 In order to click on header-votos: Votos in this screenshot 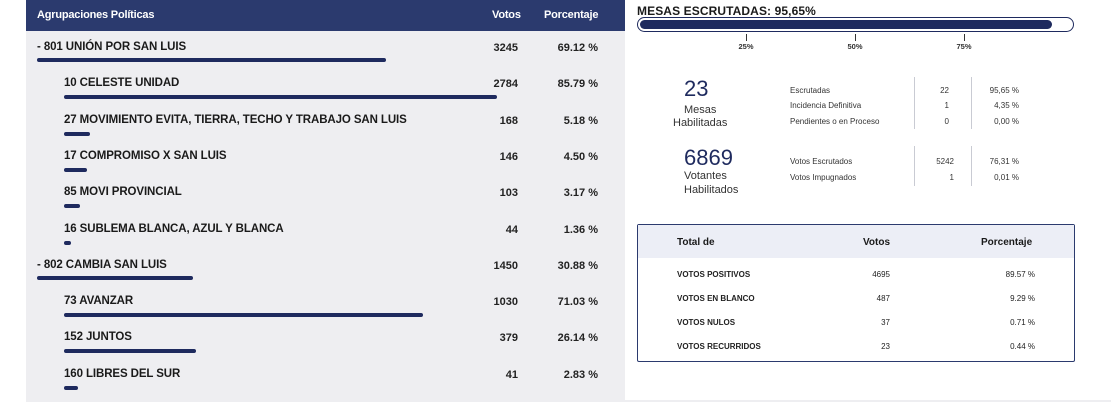, I will do `click(506, 15)`.